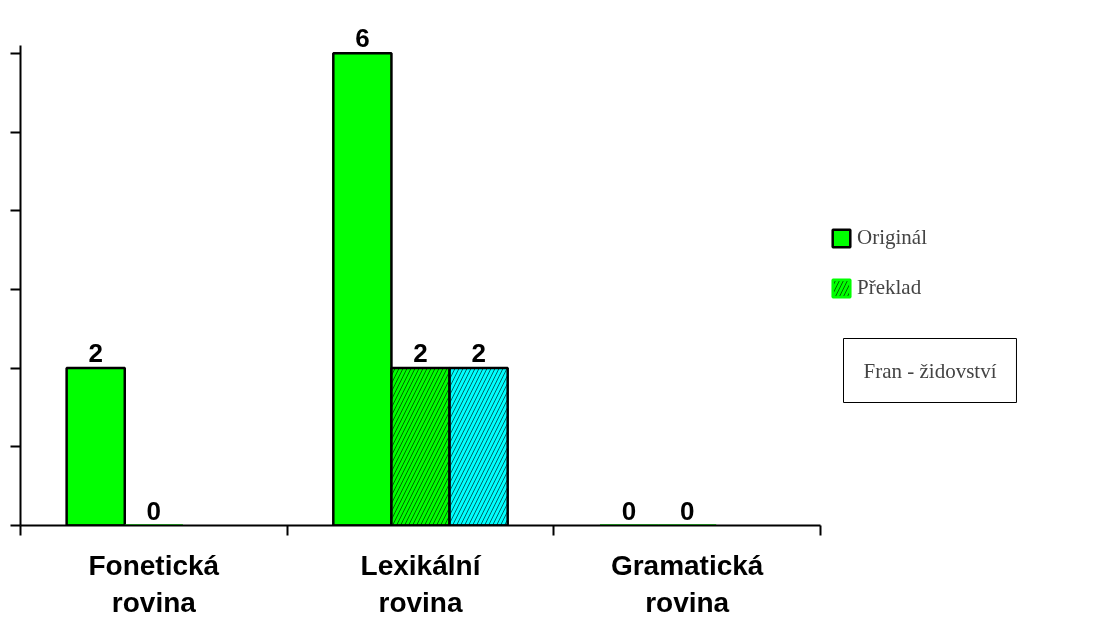 This screenshot has width=1100, height=635. What do you see at coordinates (154, 583) in the screenshot?
I see `x-tick-label: Fonetická rovina` at bounding box center [154, 583].